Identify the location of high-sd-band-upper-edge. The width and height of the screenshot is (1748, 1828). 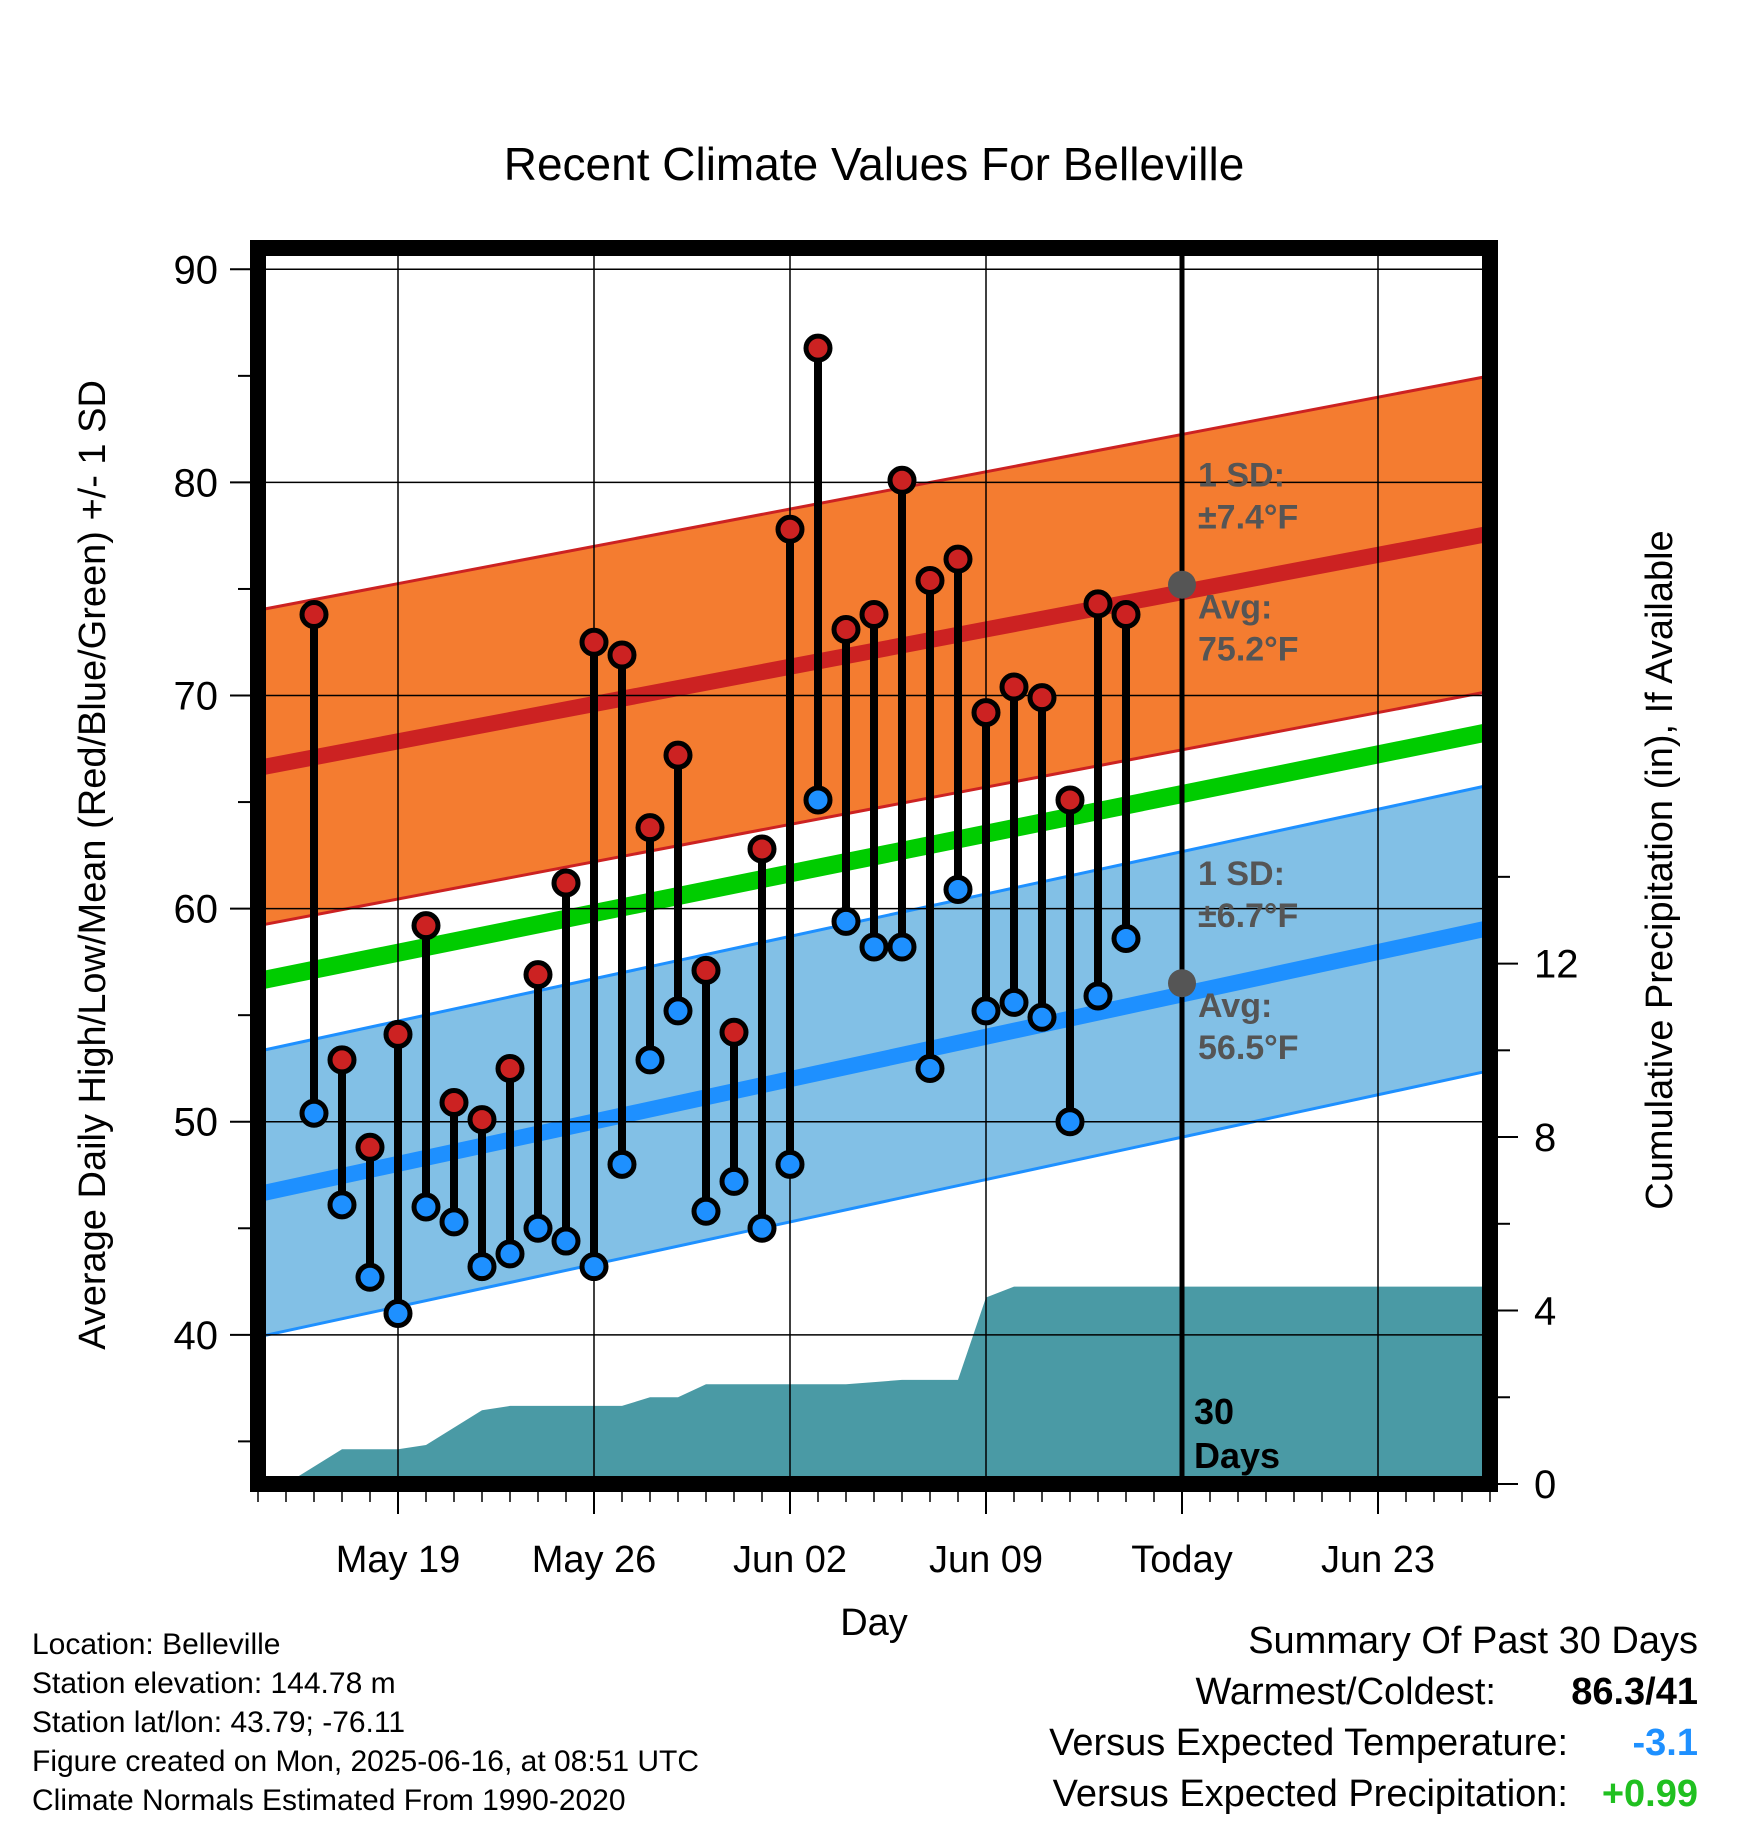
(874, 493).